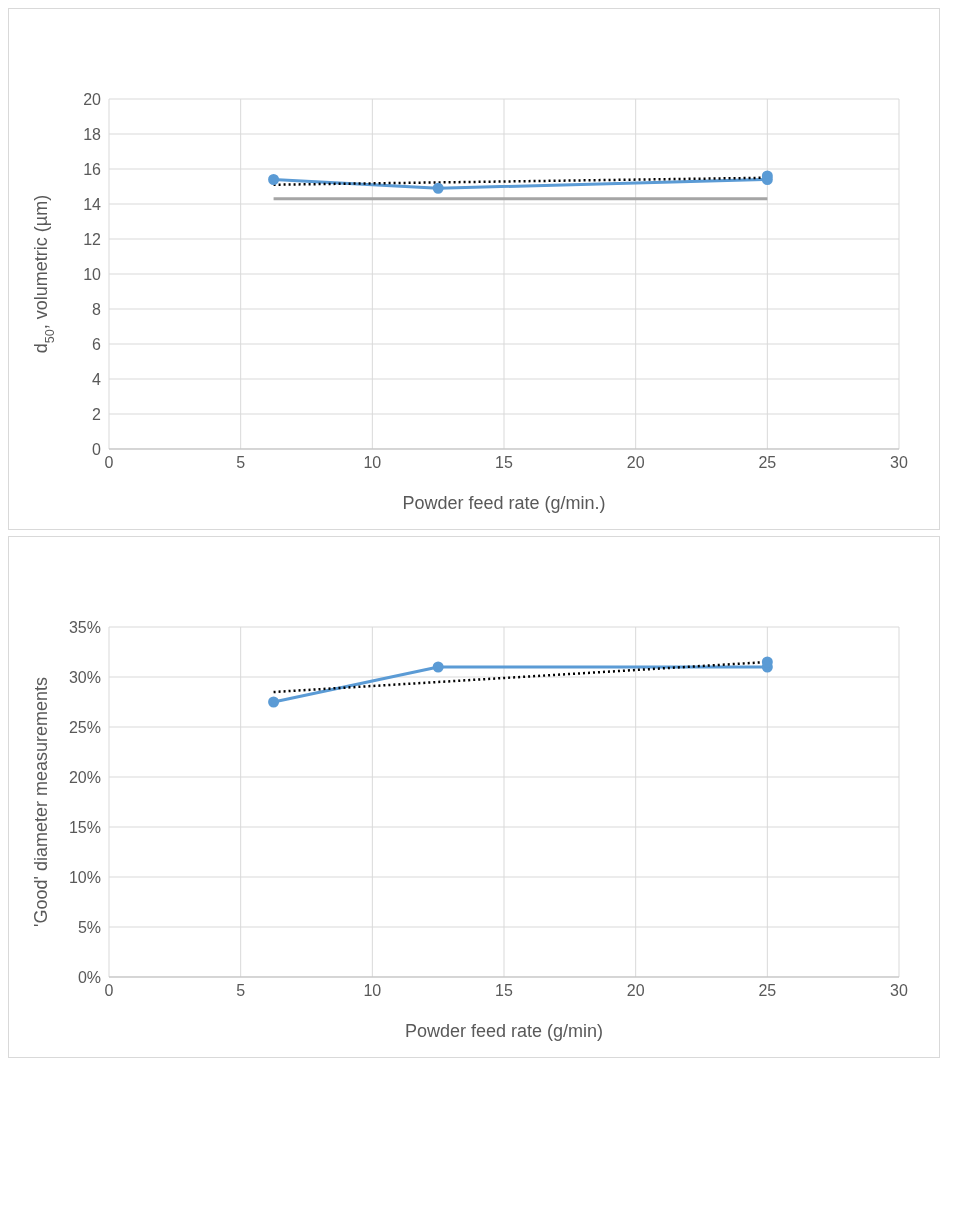  Describe the element at coordinates (89, 977) in the screenshot. I see `y-tick-label: 0%` at that location.